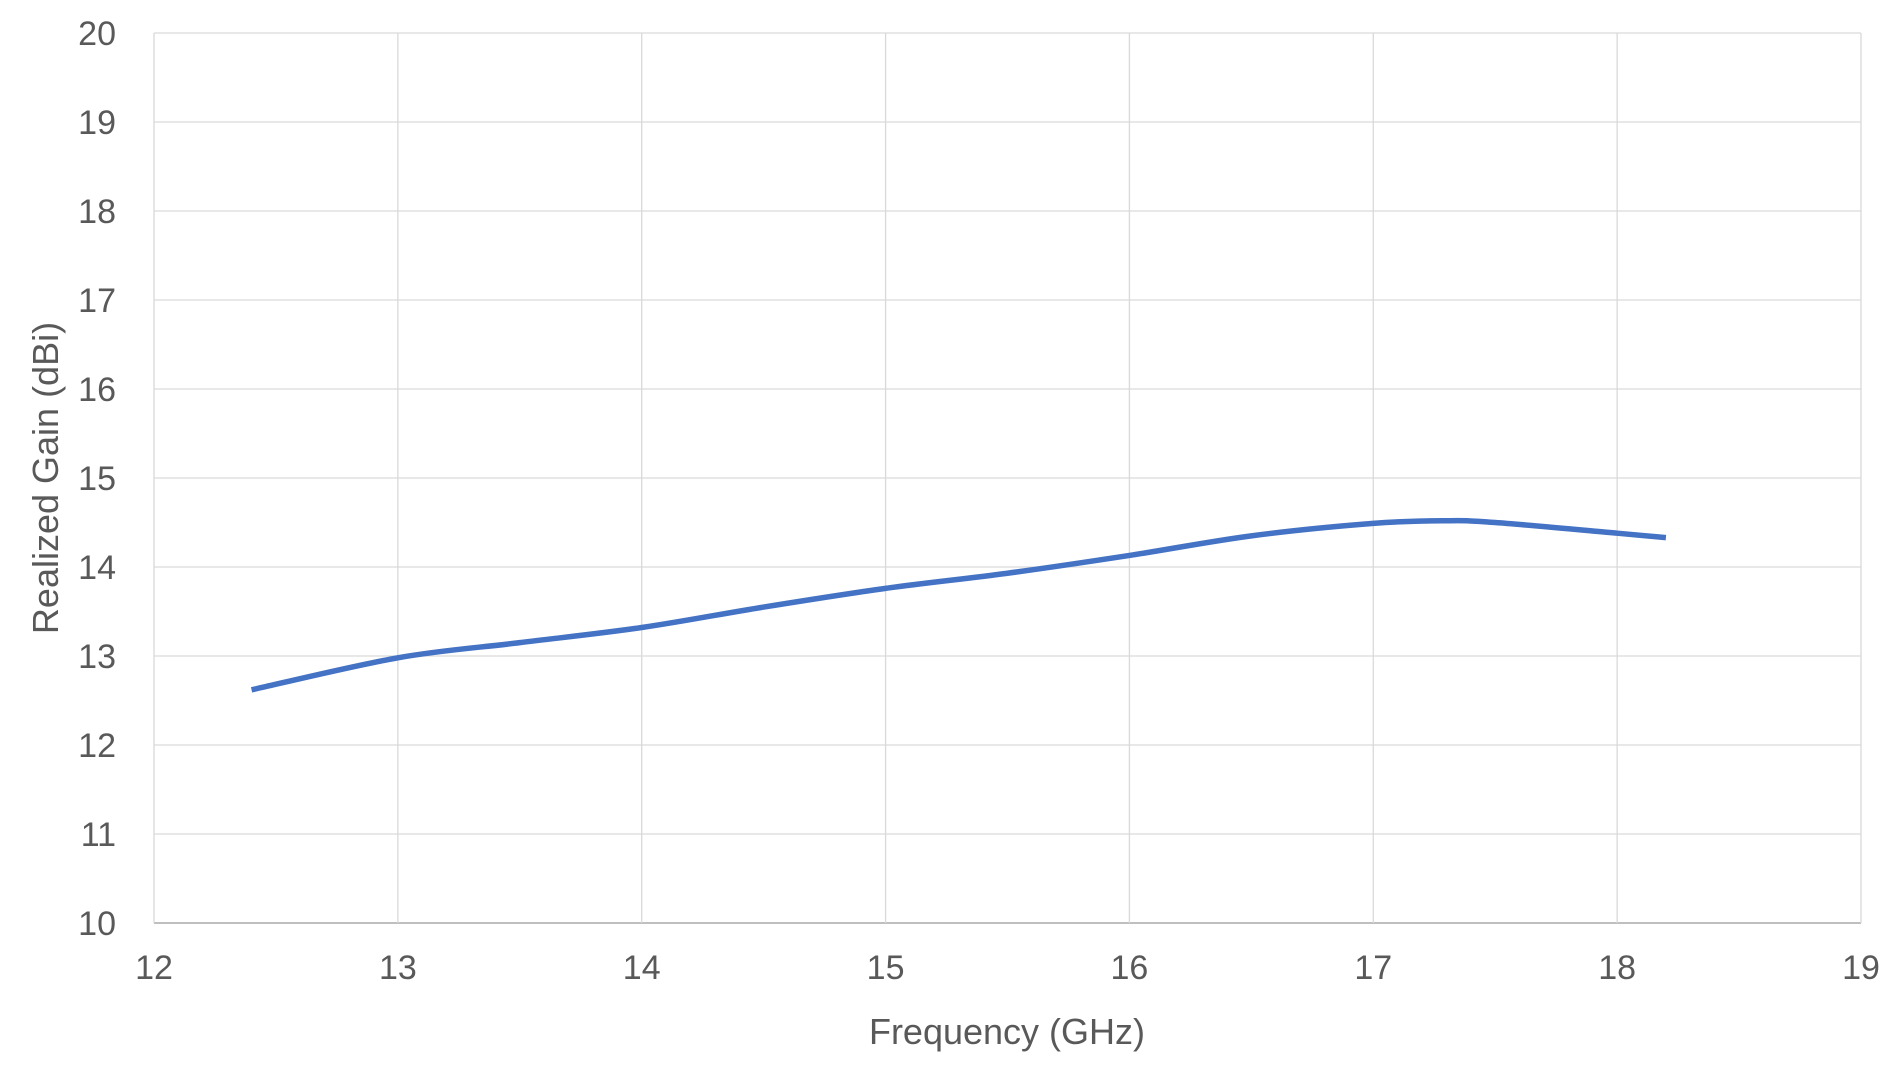  What do you see at coordinates (97, 924) in the screenshot?
I see `y-tick-label: 10` at bounding box center [97, 924].